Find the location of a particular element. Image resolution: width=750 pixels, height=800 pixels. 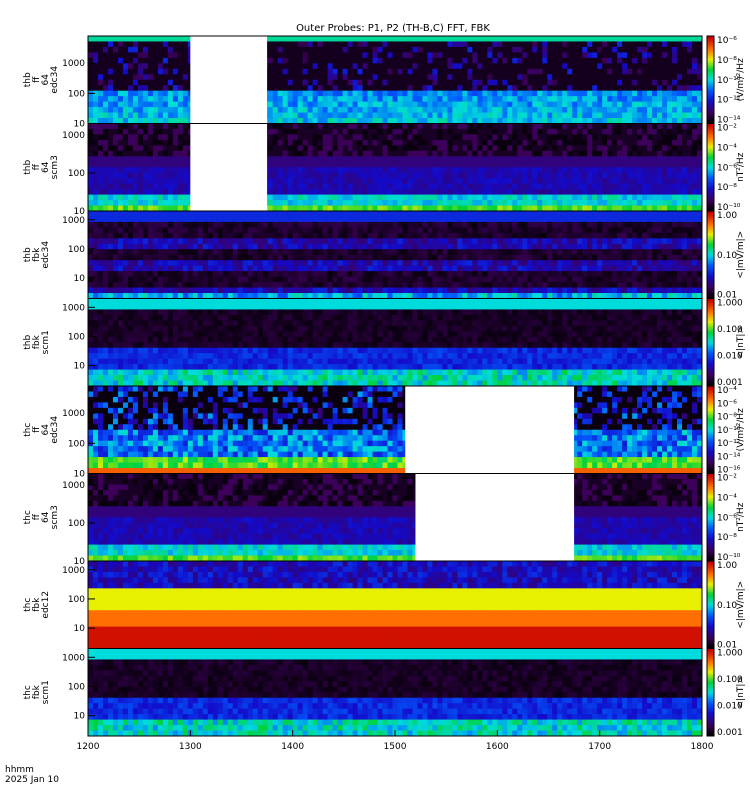

colorbar-tick-label: 10⁻² is located at coordinates (727, 479).